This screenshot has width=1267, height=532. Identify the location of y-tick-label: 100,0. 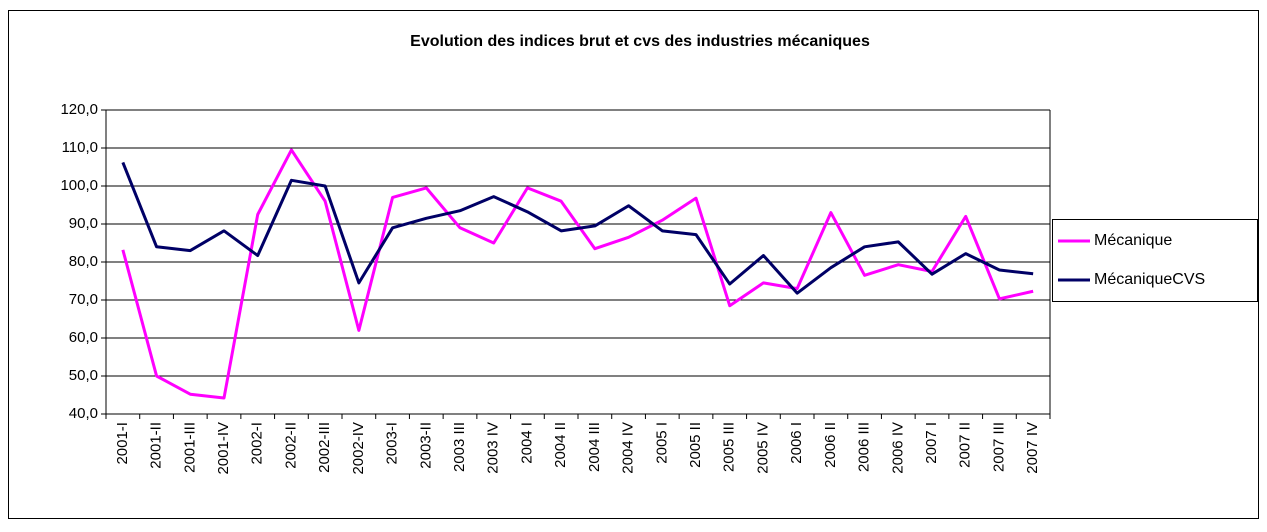
(79, 185).